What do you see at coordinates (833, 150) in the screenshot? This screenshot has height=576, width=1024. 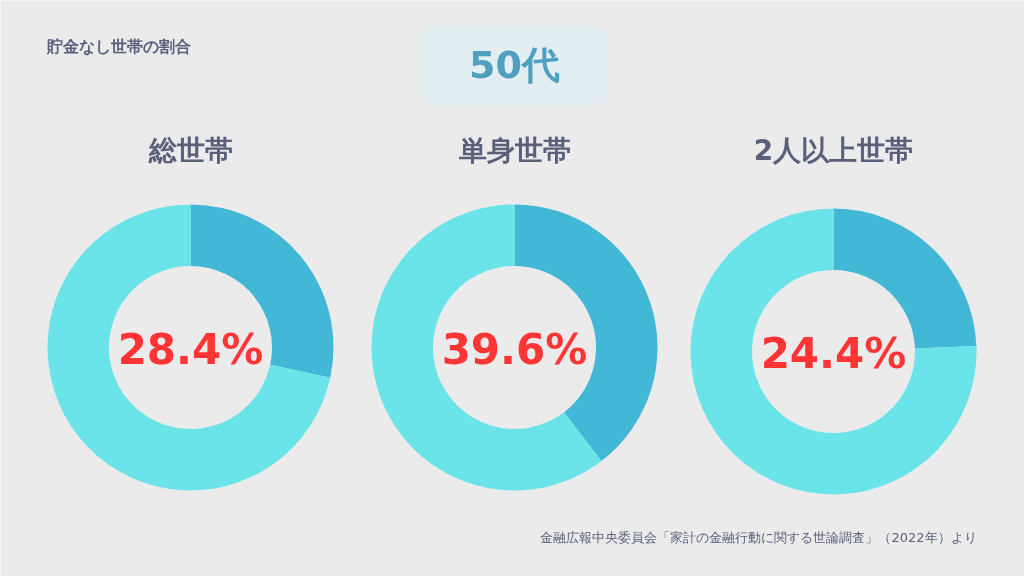 I see `chart-title: 2人以上世帯` at bounding box center [833, 150].